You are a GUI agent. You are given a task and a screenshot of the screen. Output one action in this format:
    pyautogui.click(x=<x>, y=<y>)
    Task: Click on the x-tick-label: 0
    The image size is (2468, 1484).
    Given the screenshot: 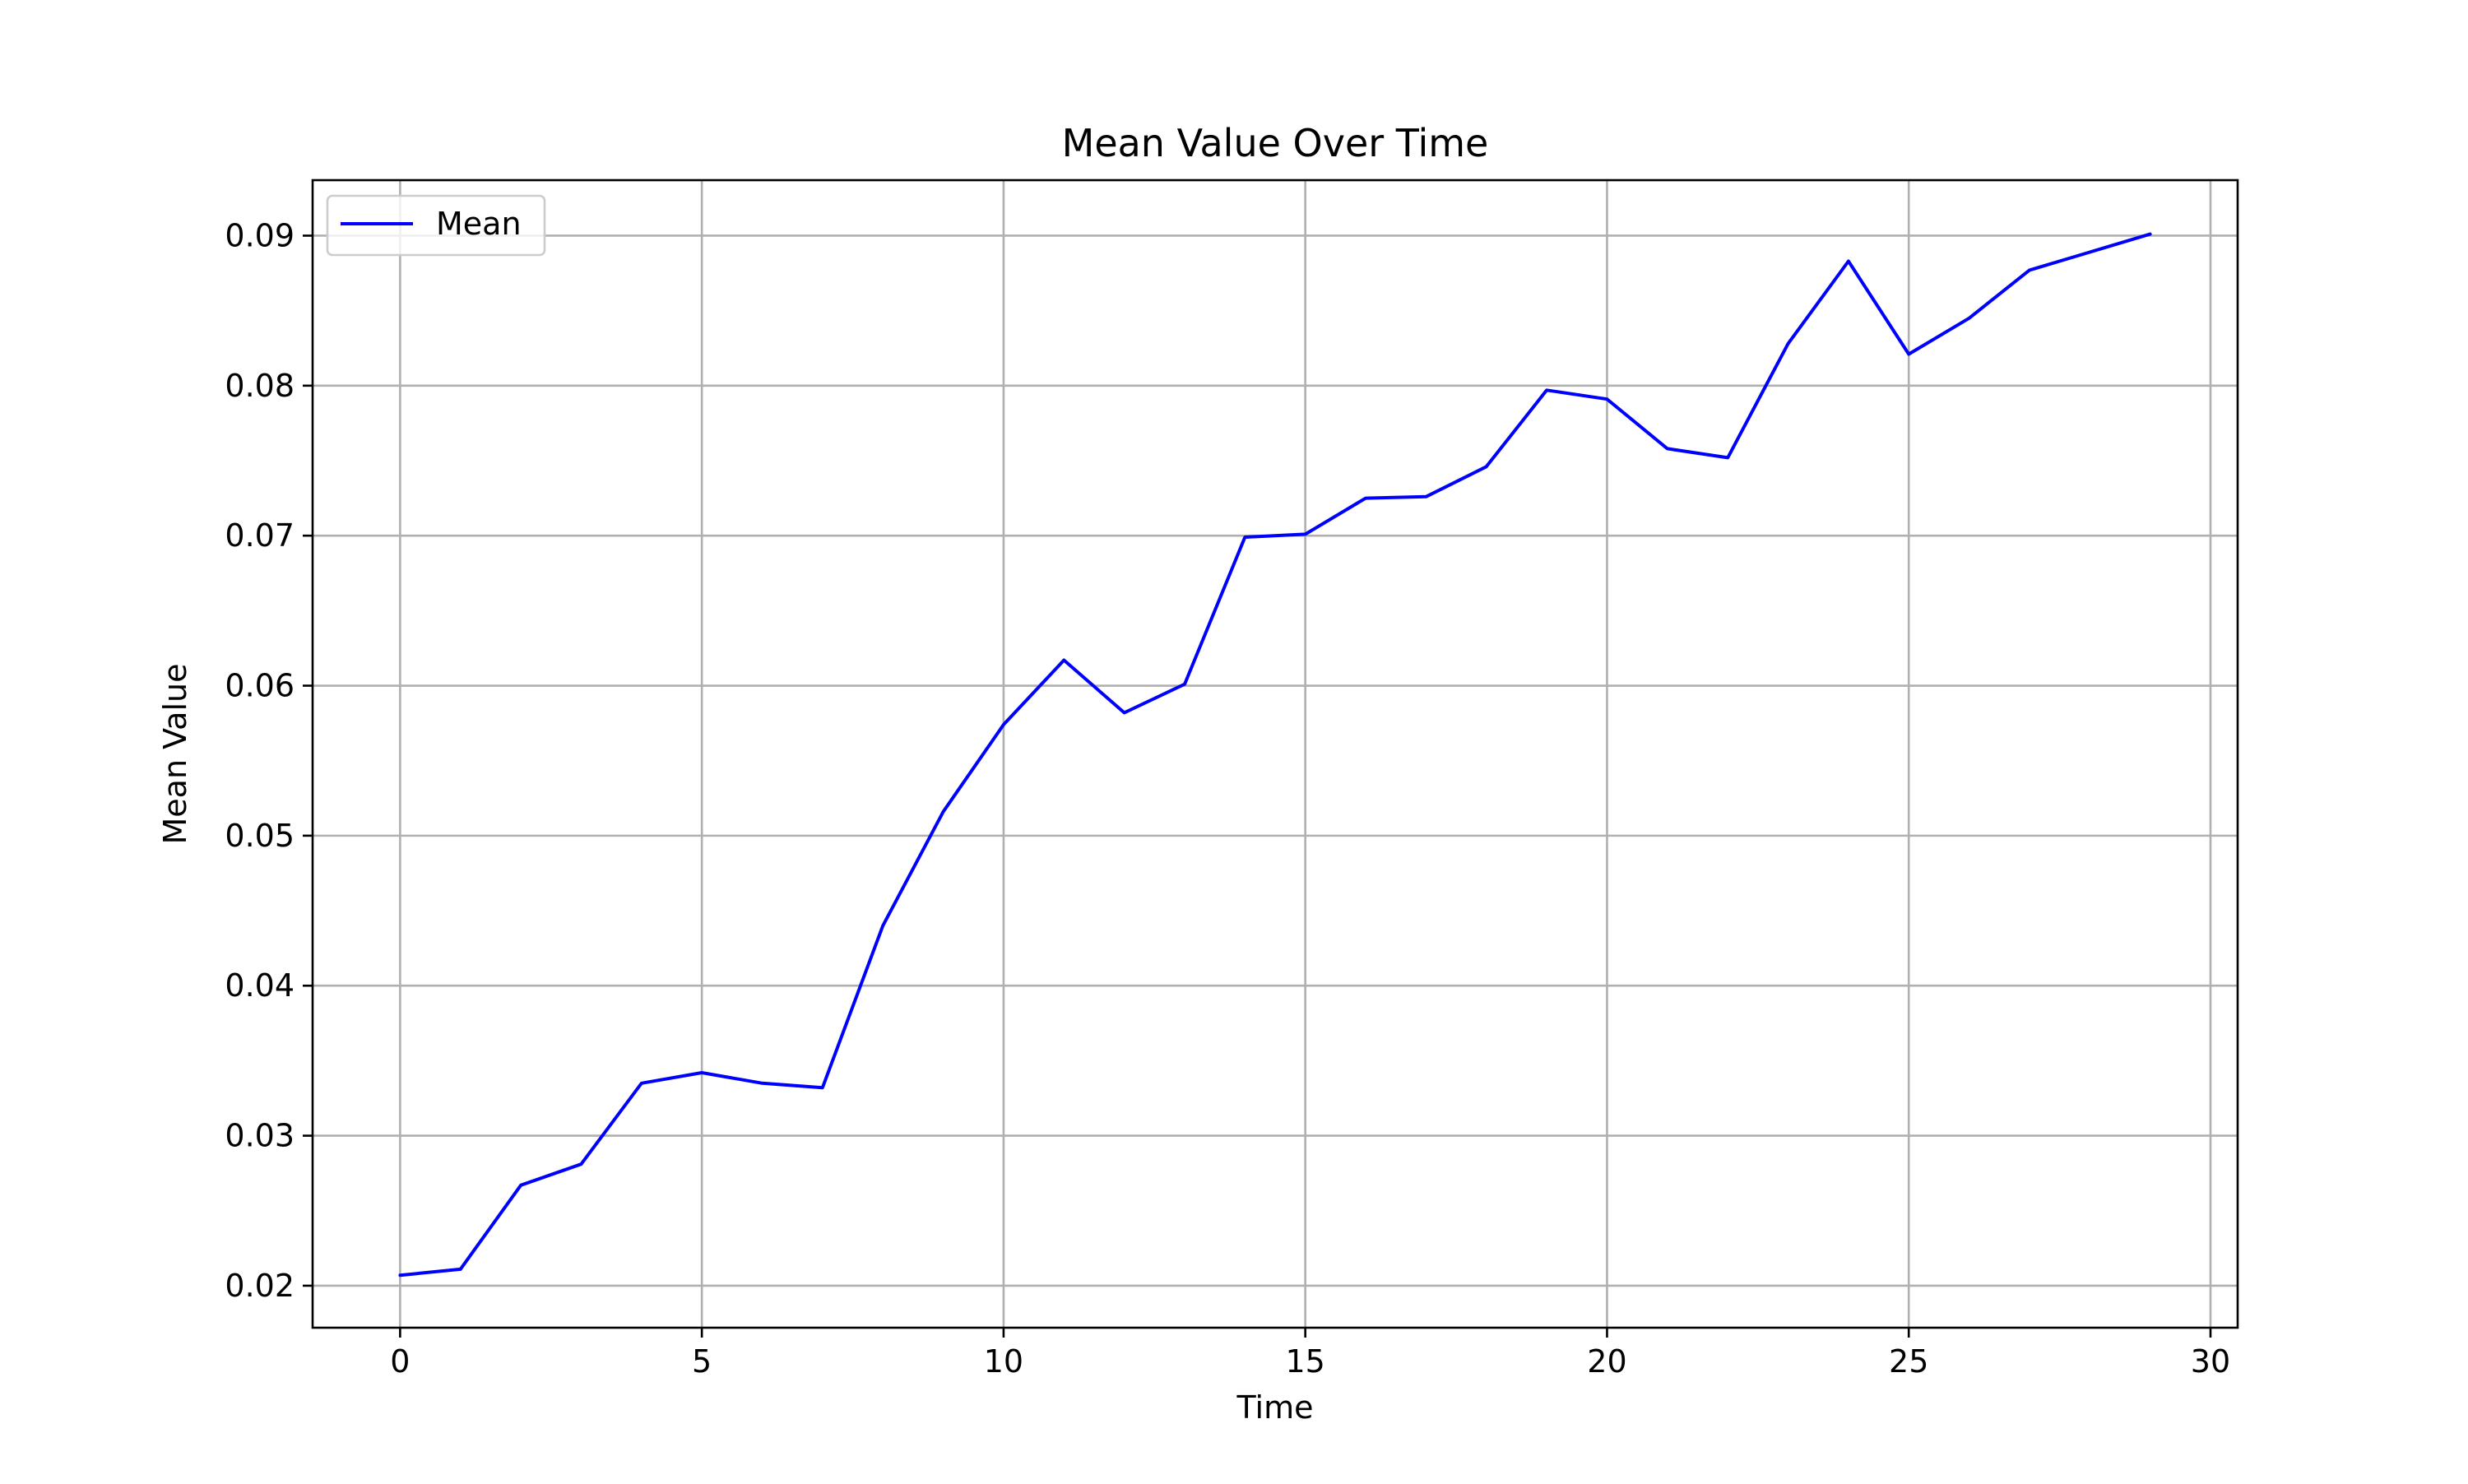 What is the action you would take?
    pyautogui.click(x=400, y=1361)
    